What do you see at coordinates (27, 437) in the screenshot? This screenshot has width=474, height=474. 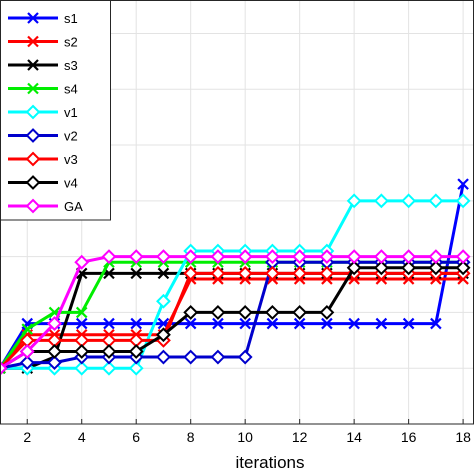 I see `x-tick-label: 2` at bounding box center [27, 437].